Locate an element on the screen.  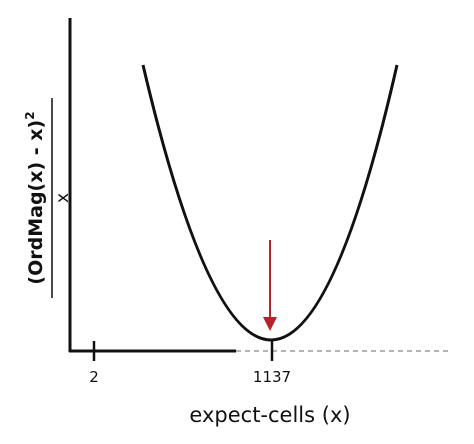
exponent: 2 is located at coordinates (30, 115).